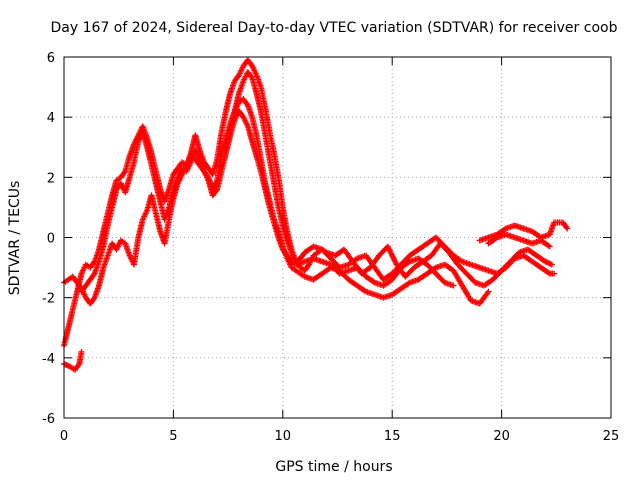 The height and width of the screenshot is (480, 640). Describe the element at coordinates (48, 299) in the screenshot. I see `y-tick-label: -2` at that location.